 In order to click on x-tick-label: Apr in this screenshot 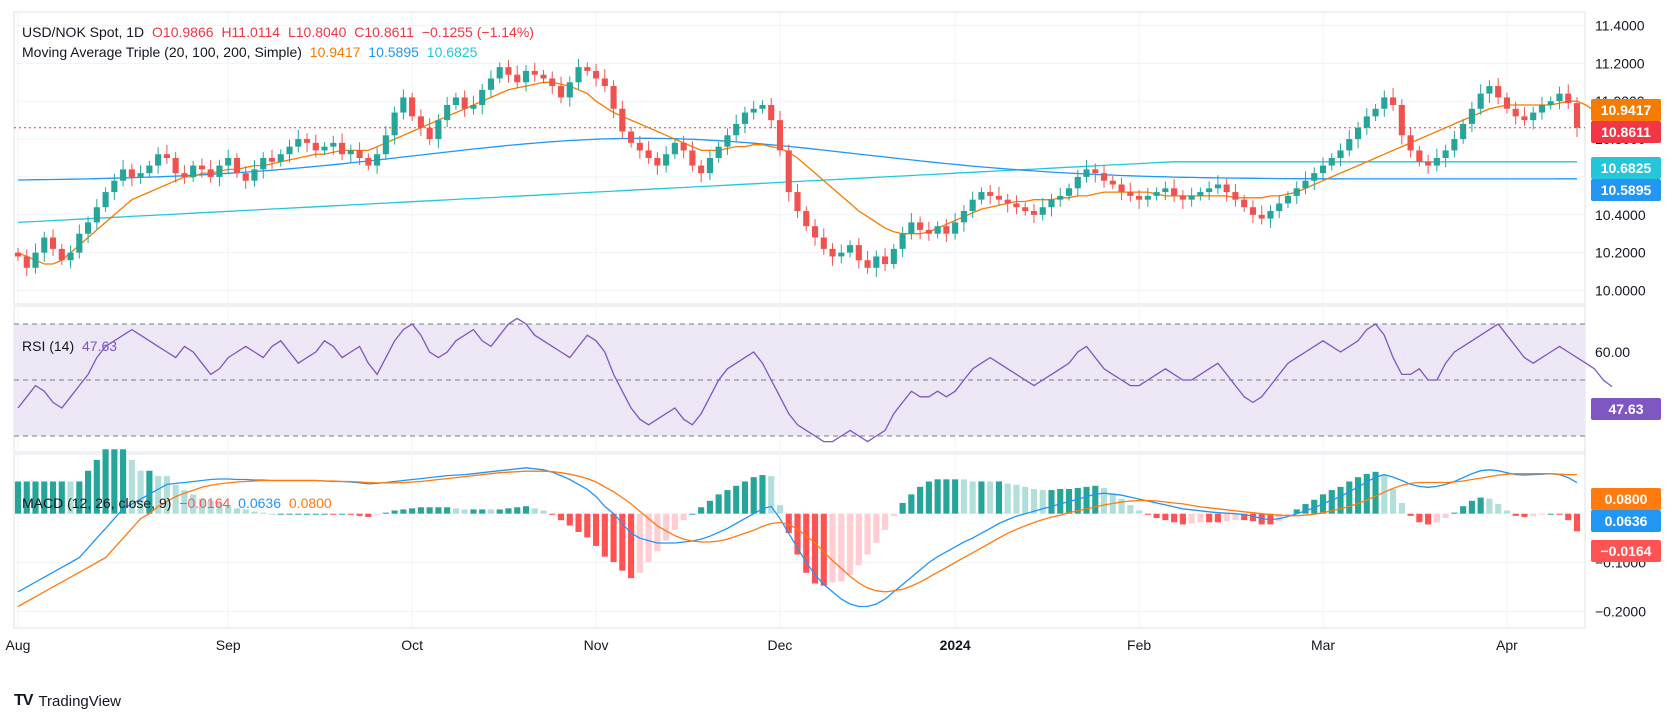, I will do `click(1507, 645)`.